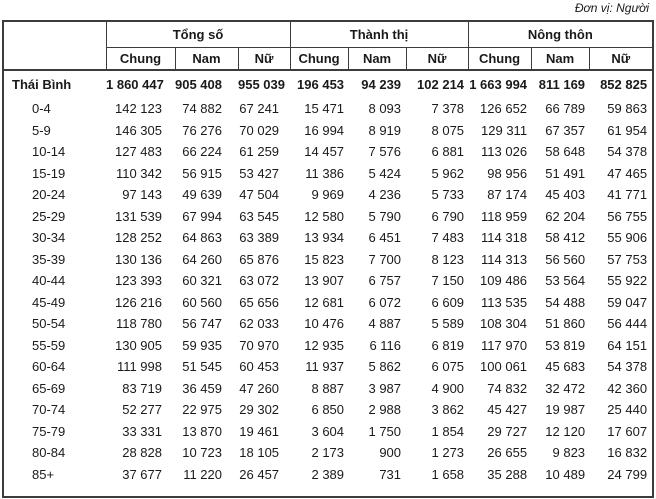 The width and height of the screenshot is (656, 499). I want to click on cell-value: 196 453, so click(321, 84).